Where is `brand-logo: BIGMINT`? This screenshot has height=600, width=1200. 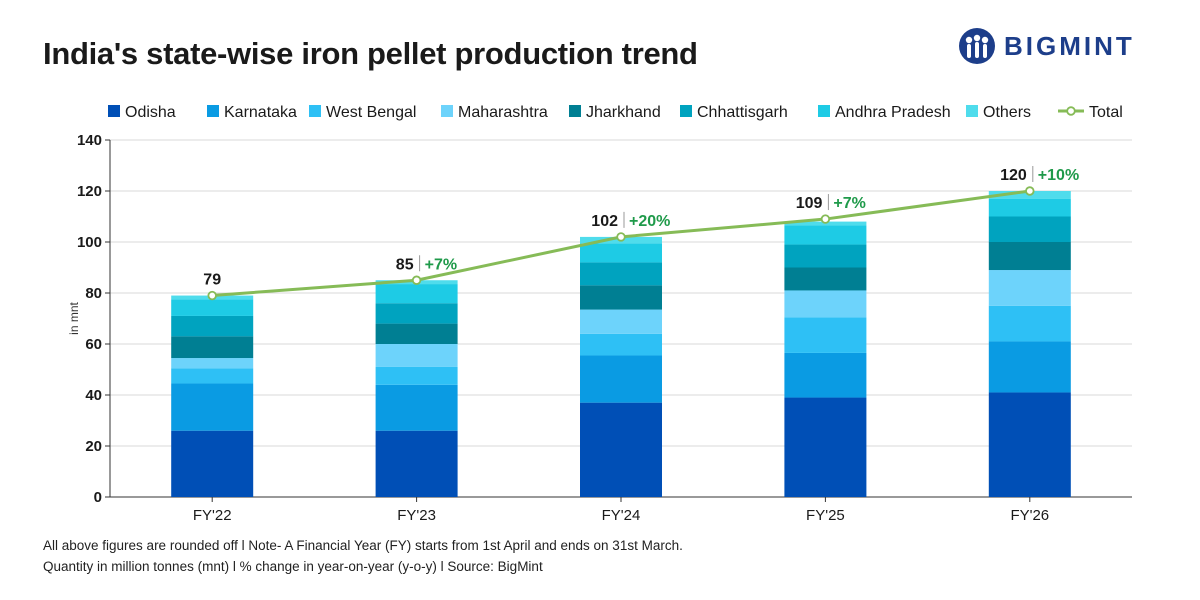
brand-logo: BIGMINT is located at coordinates (1046, 46).